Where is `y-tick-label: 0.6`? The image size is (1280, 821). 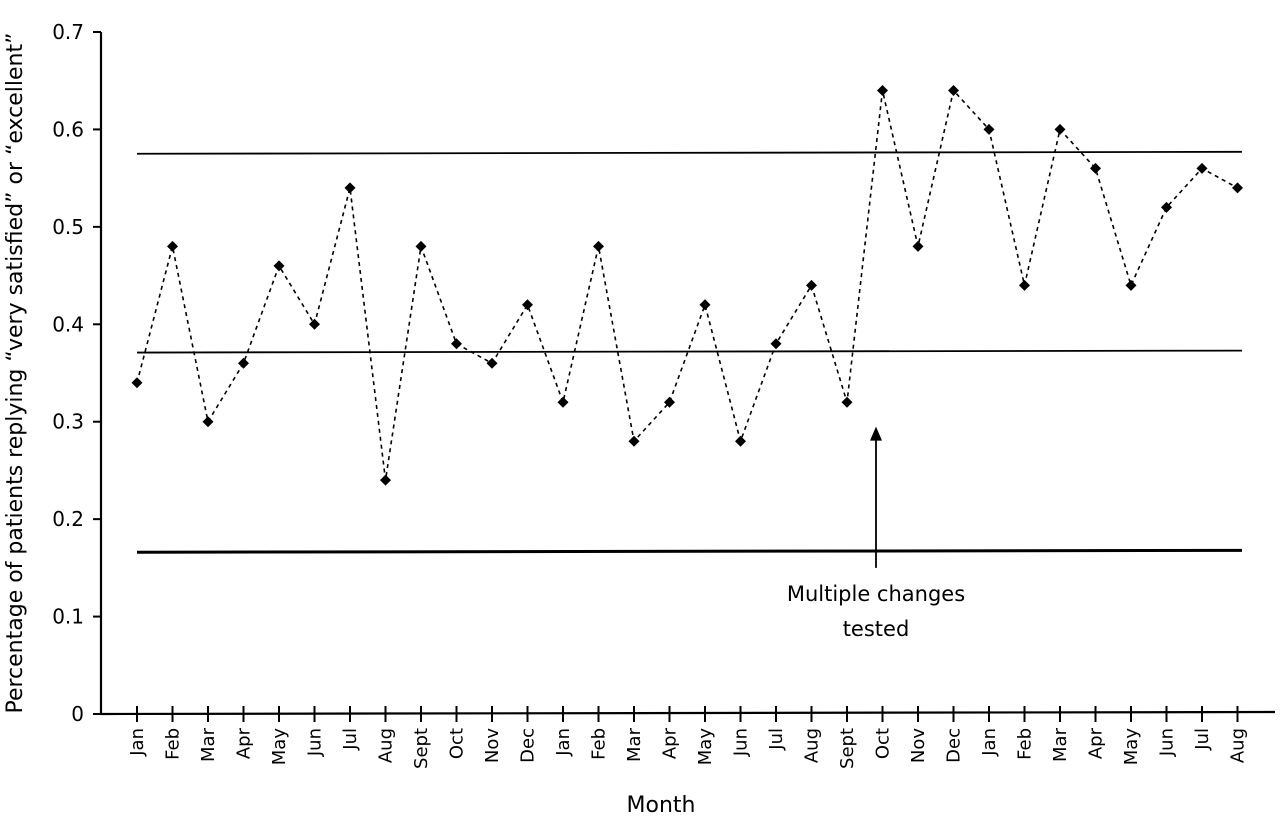 y-tick-label: 0.6 is located at coordinates (68, 129).